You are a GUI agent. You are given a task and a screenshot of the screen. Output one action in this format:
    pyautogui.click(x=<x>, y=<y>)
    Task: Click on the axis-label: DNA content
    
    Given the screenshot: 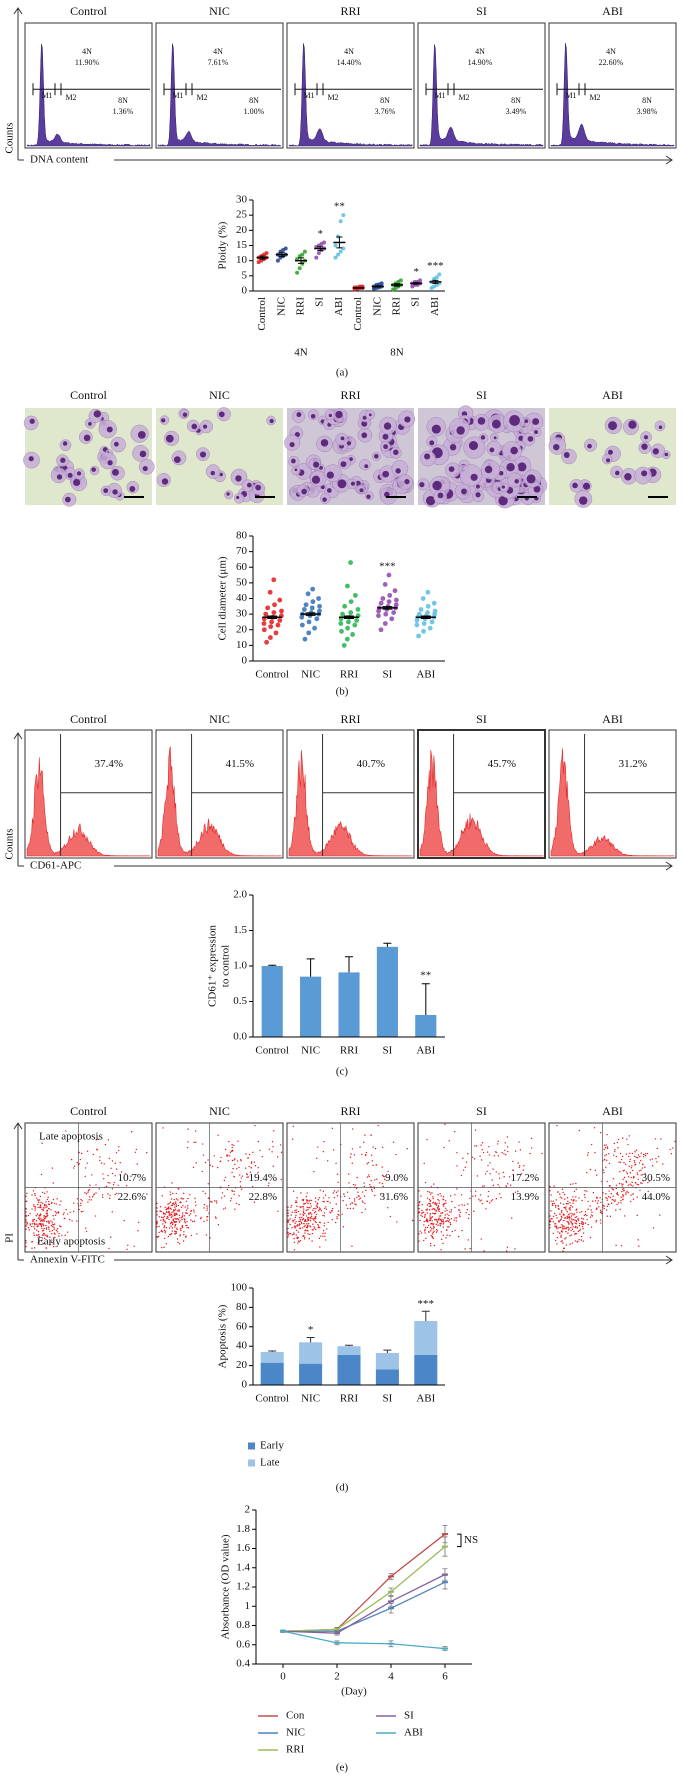 What is the action you would take?
    pyautogui.click(x=59, y=160)
    